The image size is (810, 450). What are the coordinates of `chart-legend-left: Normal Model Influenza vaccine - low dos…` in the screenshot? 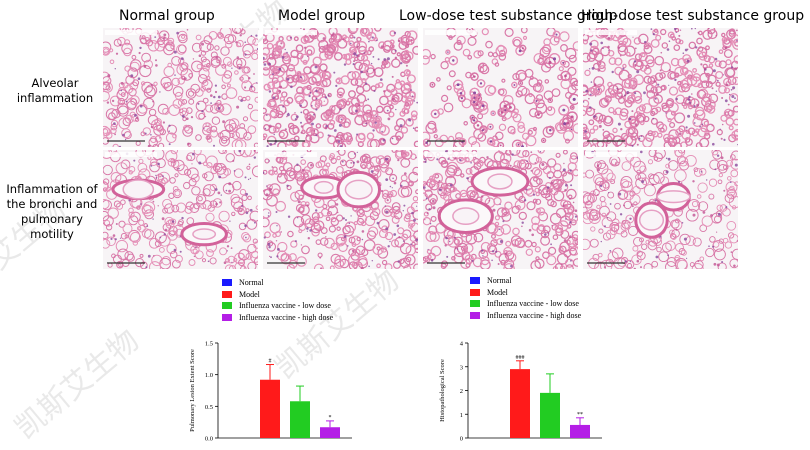 It's located at (277, 300).